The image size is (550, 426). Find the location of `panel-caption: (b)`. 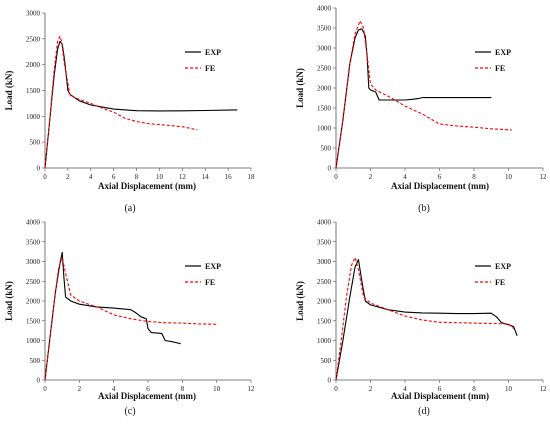

panel-caption: (b) is located at coordinates (424, 208).